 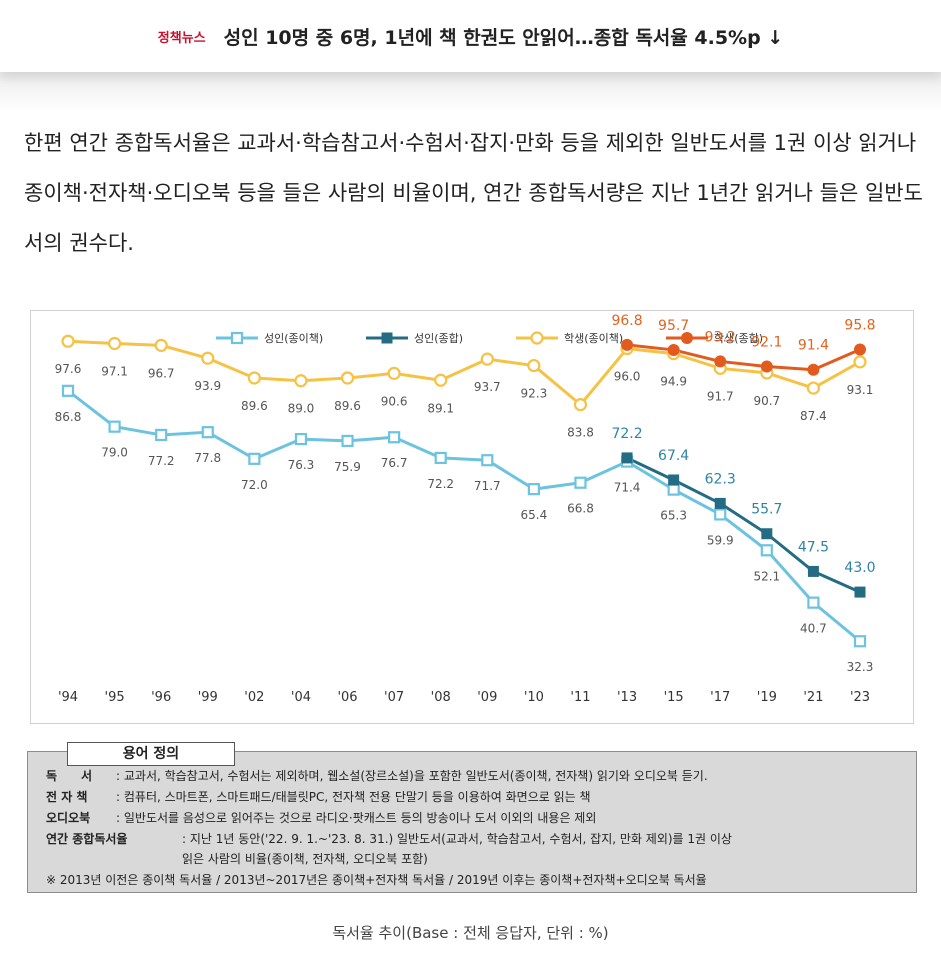 What do you see at coordinates (673, 516) in the screenshot?
I see `data-label: 65.3` at bounding box center [673, 516].